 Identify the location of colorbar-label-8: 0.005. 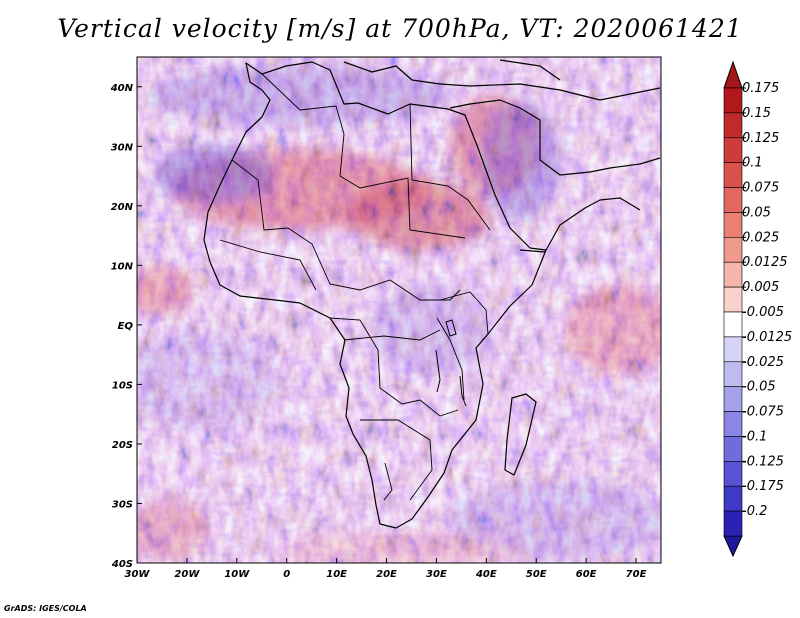
(760, 287).